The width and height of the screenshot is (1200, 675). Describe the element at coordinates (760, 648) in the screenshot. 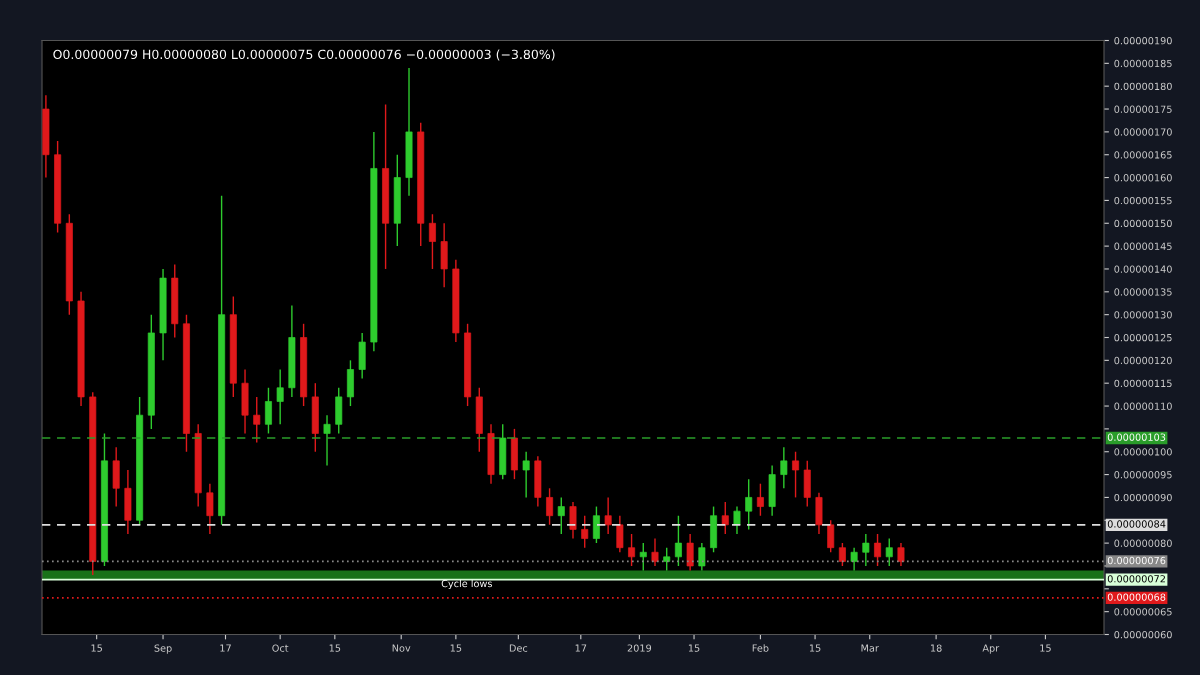

I see `x-tick-label: Feb` at that location.